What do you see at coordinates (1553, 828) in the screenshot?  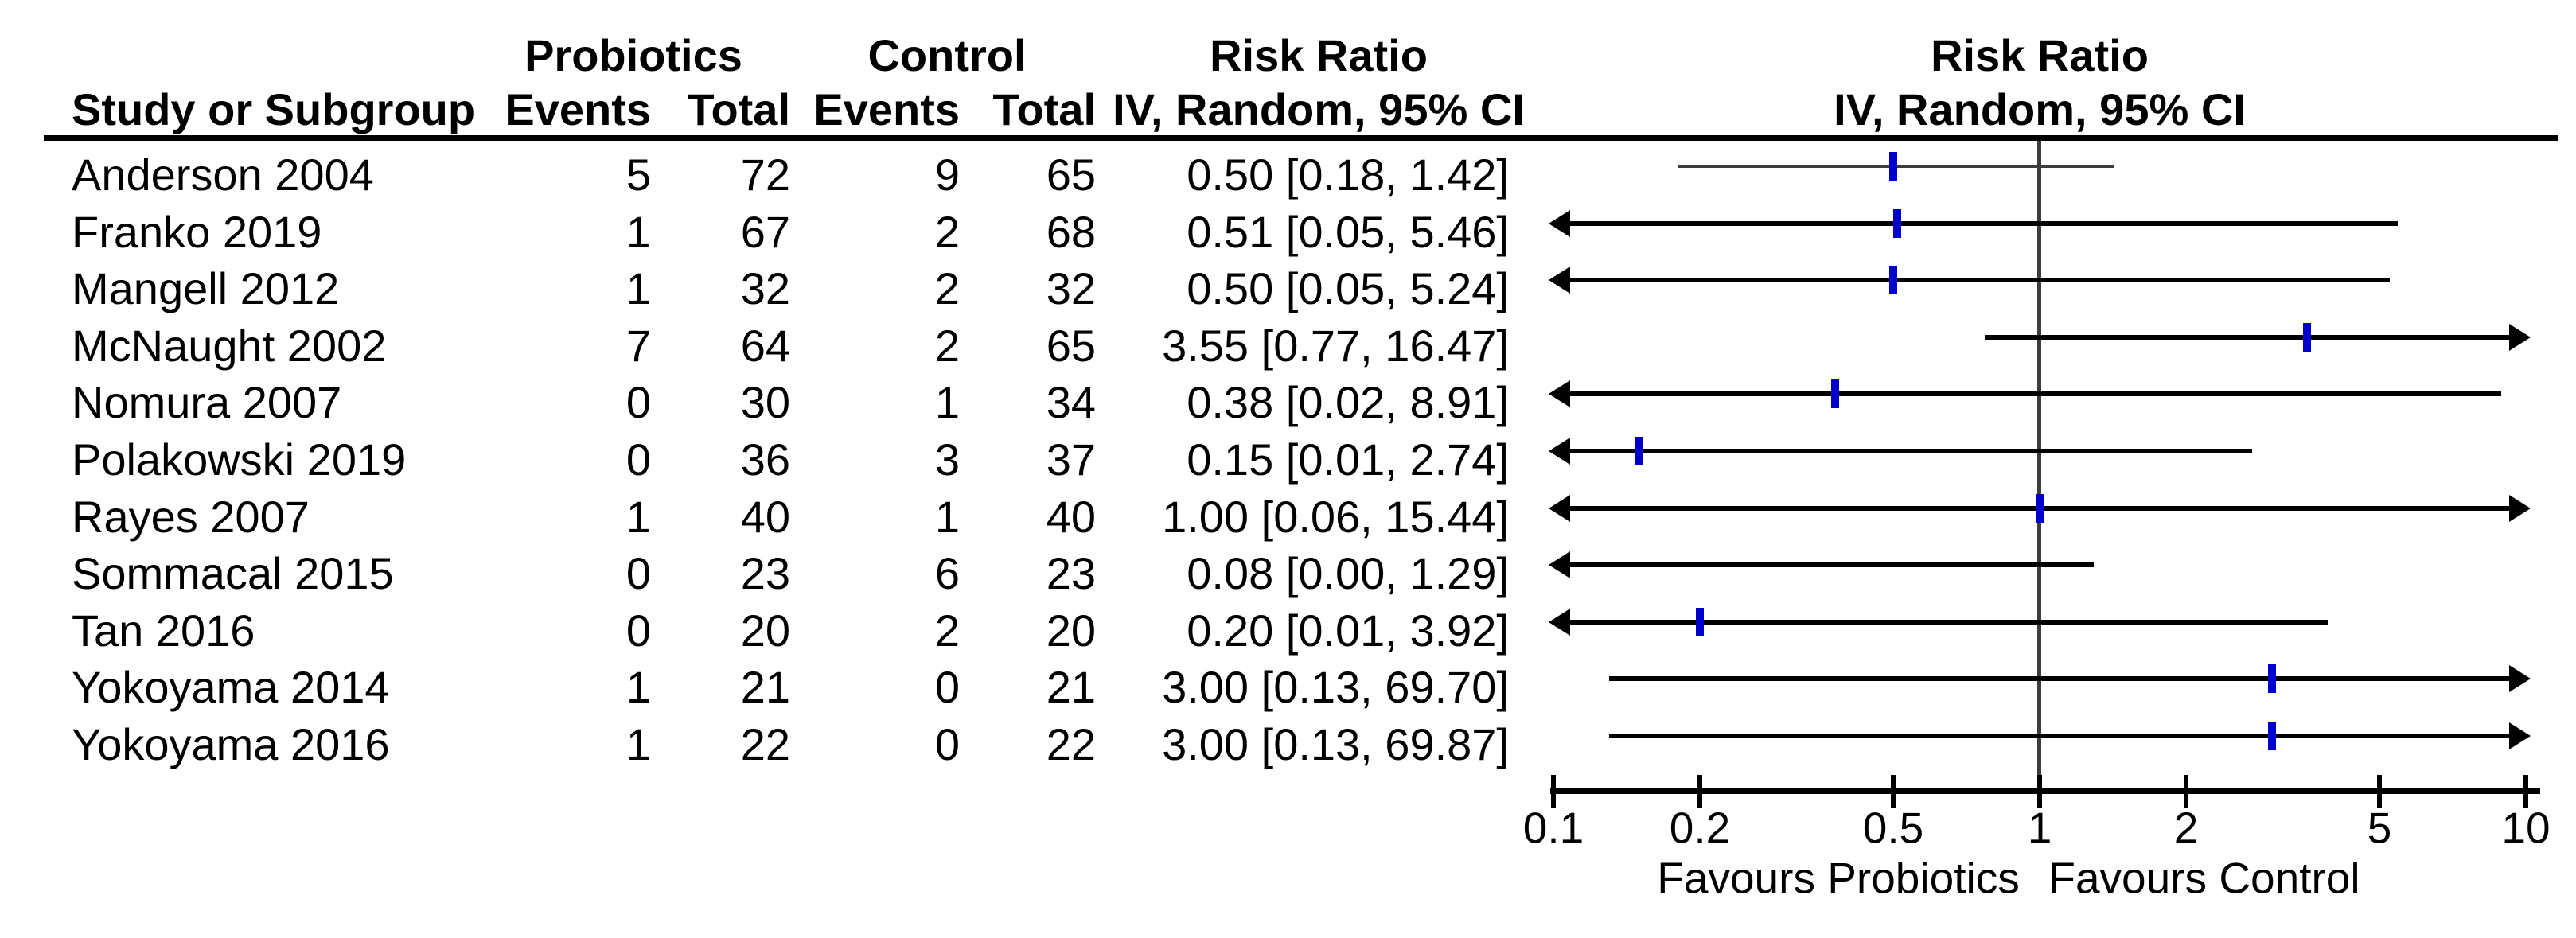 I see `axis-tick-label: 0.1` at bounding box center [1553, 828].